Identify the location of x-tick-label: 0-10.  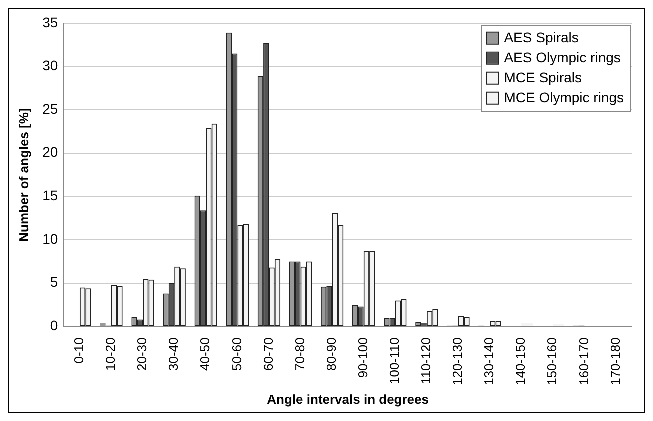
(79, 351).